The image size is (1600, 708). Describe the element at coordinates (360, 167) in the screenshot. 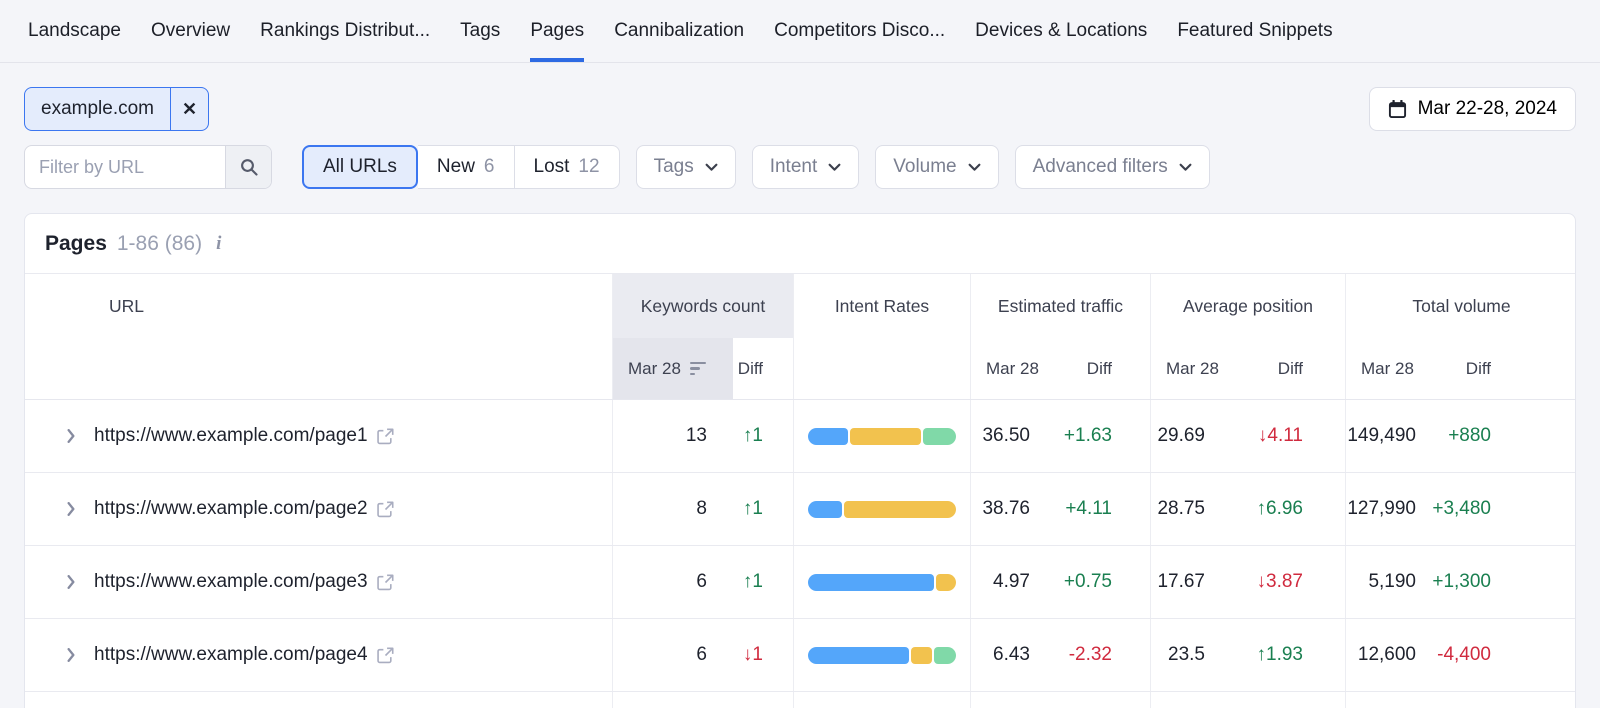

I see `segment-all-urls: All URLs` at that location.